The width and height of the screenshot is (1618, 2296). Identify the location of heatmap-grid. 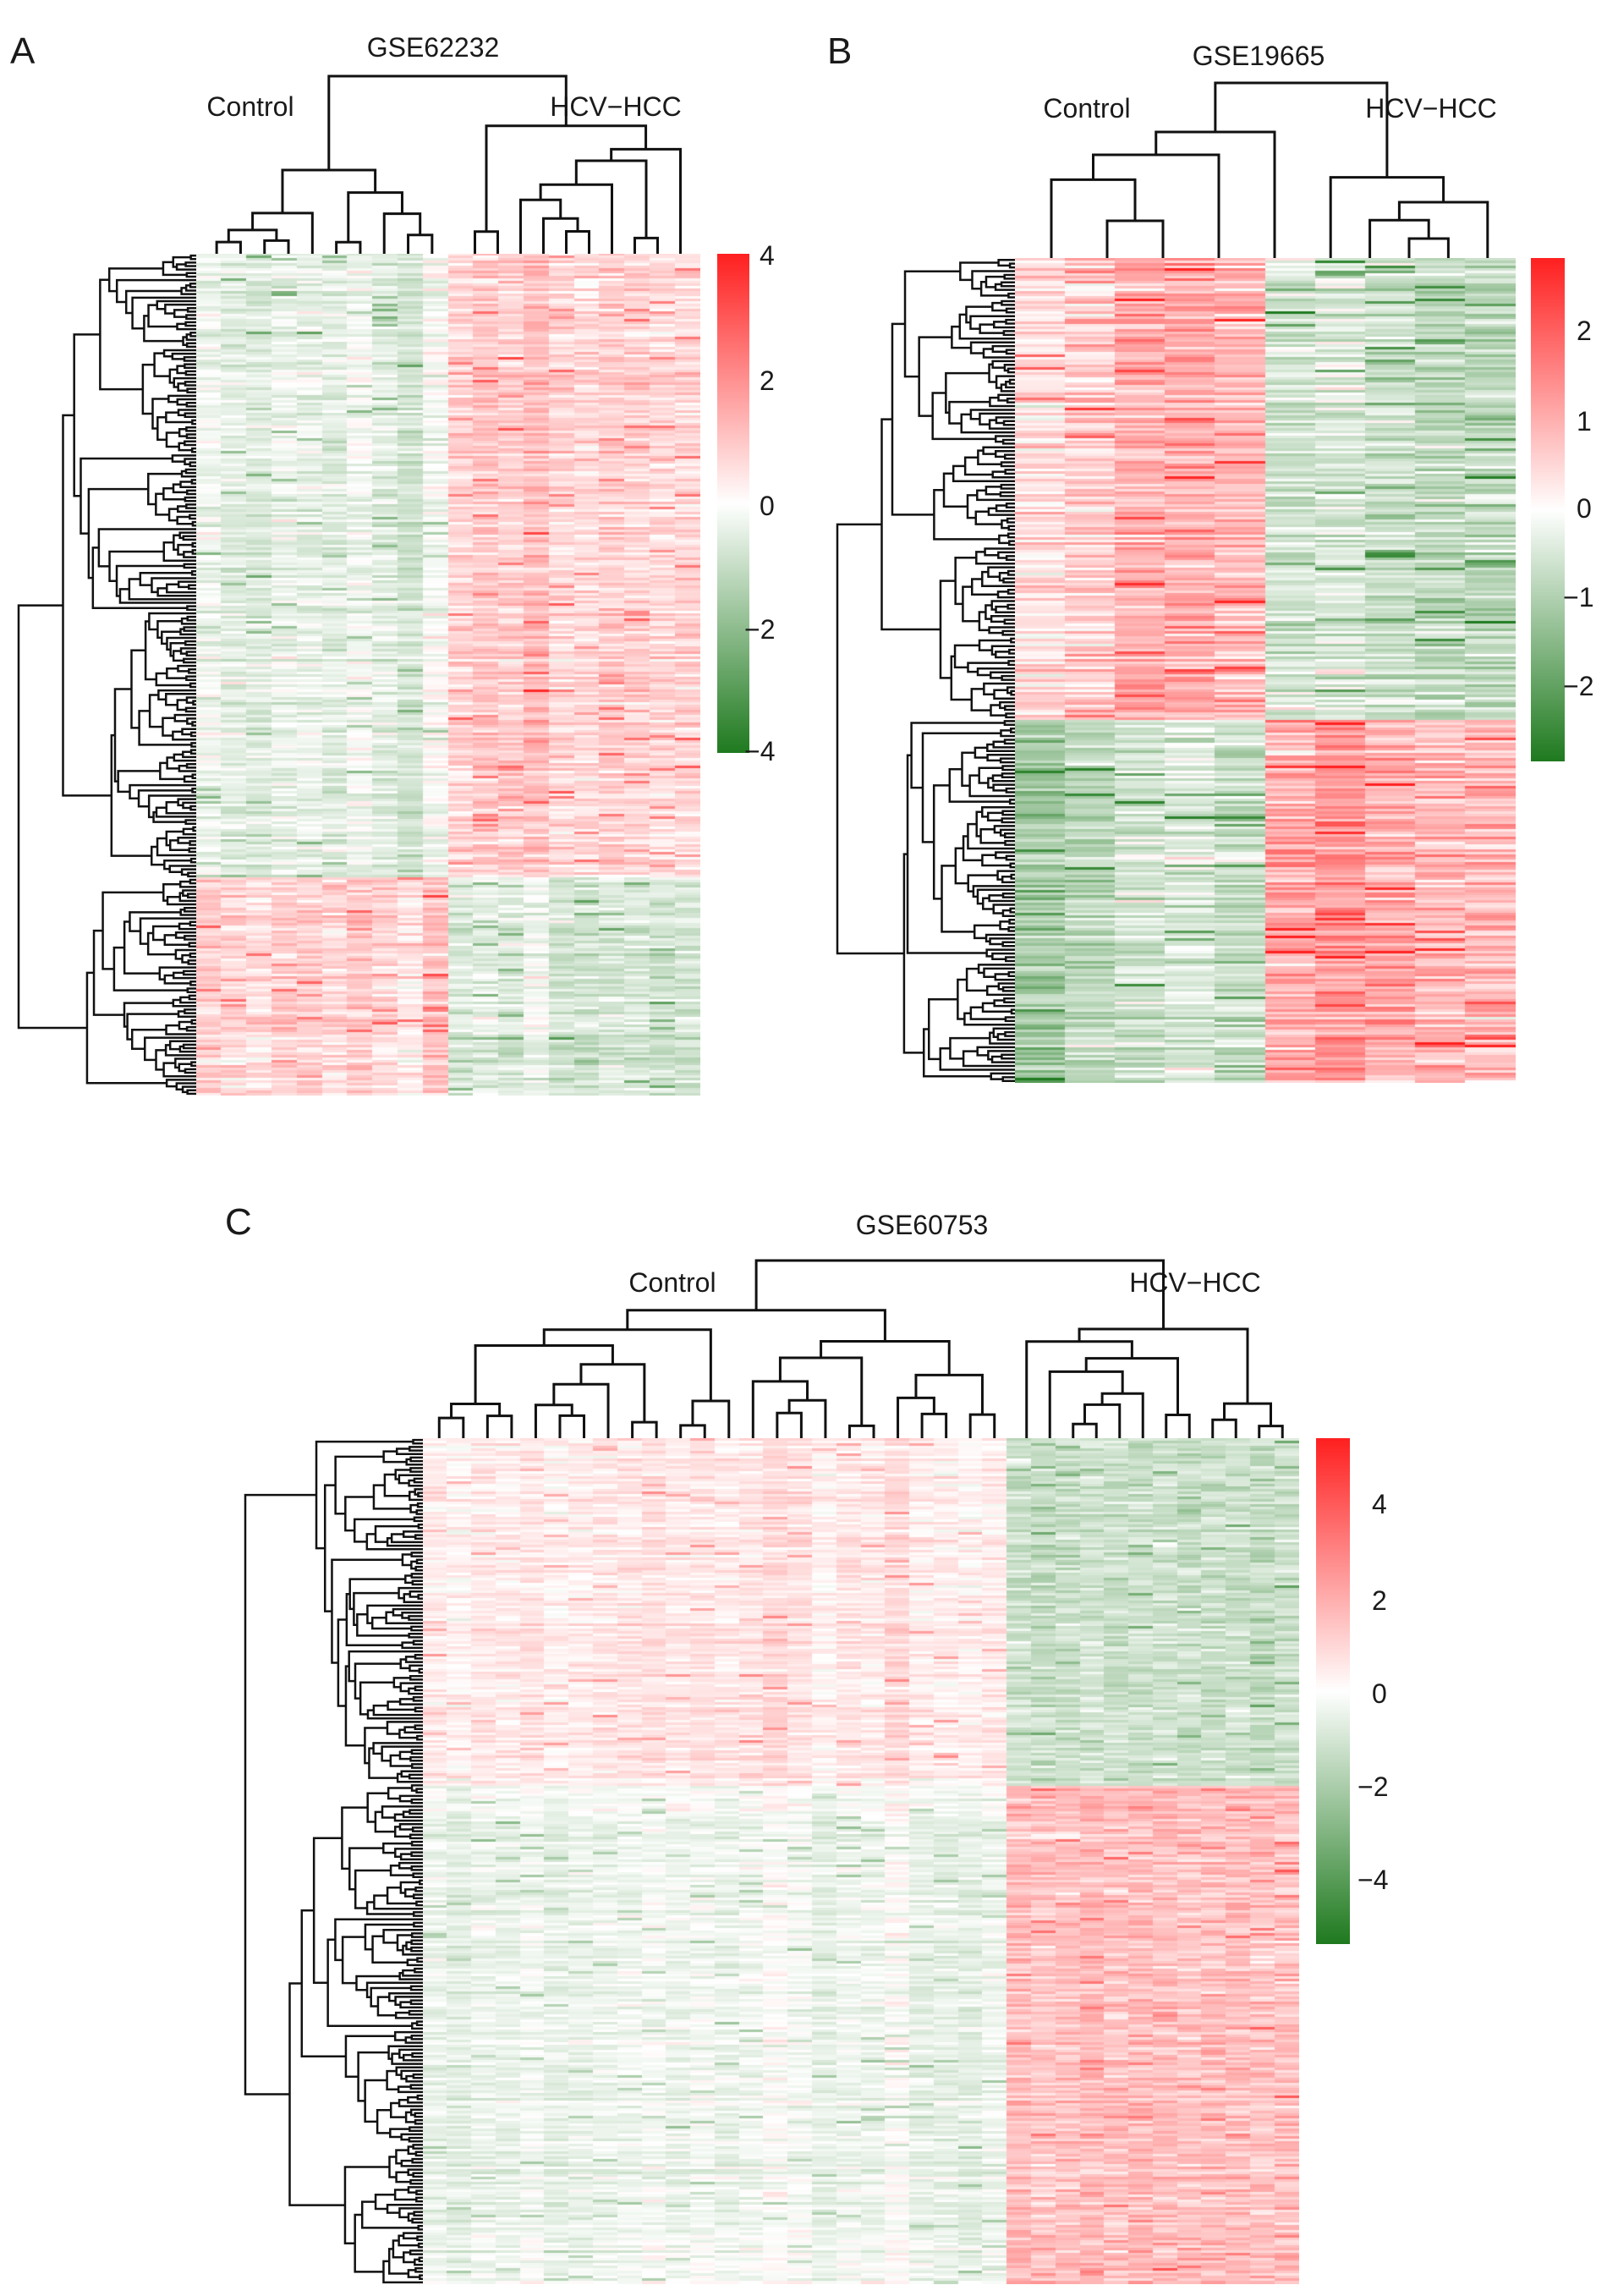
(1265, 670).